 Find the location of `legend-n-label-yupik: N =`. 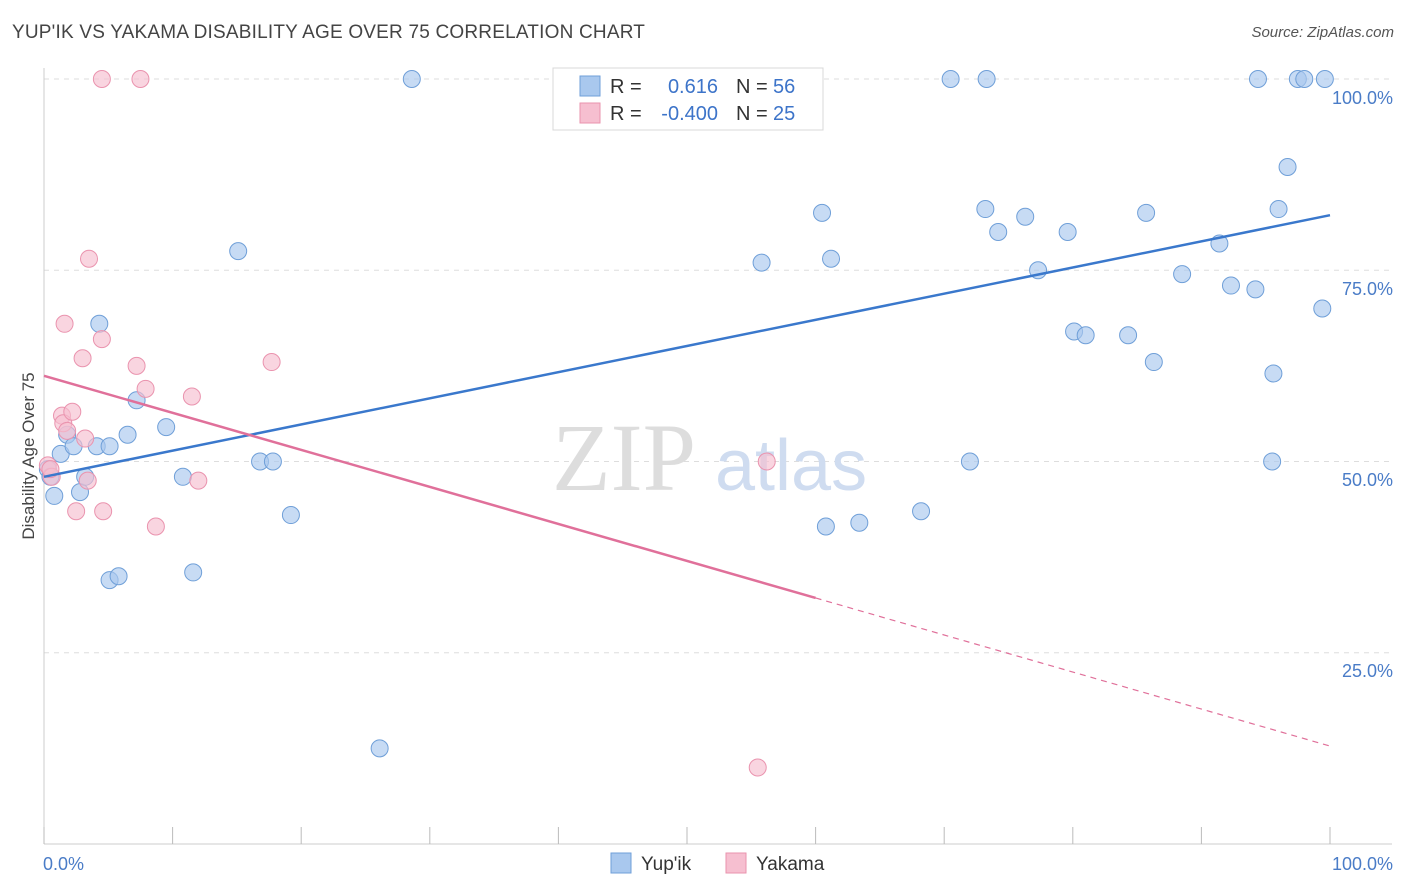

legend-n-label-yupik: N = is located at coordinates (752, 87).